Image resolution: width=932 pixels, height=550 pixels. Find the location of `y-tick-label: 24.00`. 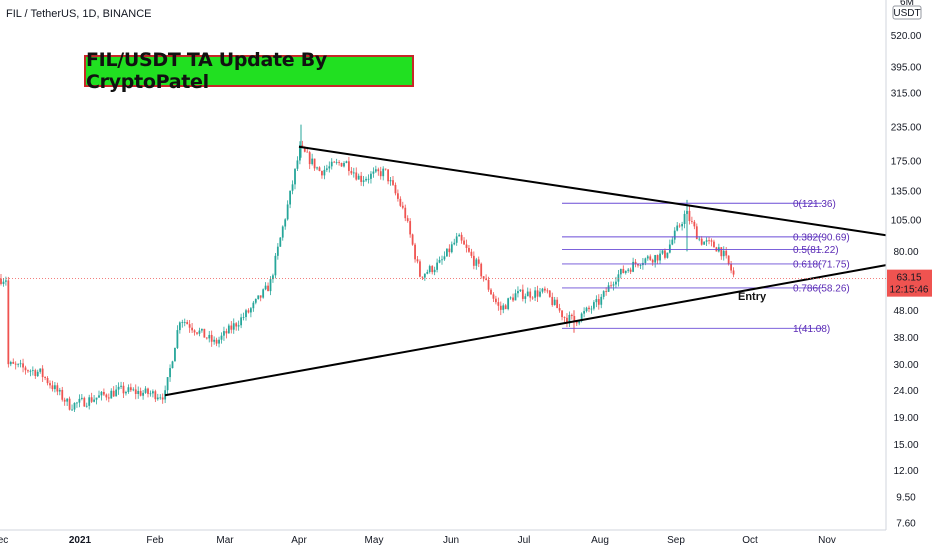

y-tick-label: 24.00 is located at coordinates (905, 391).